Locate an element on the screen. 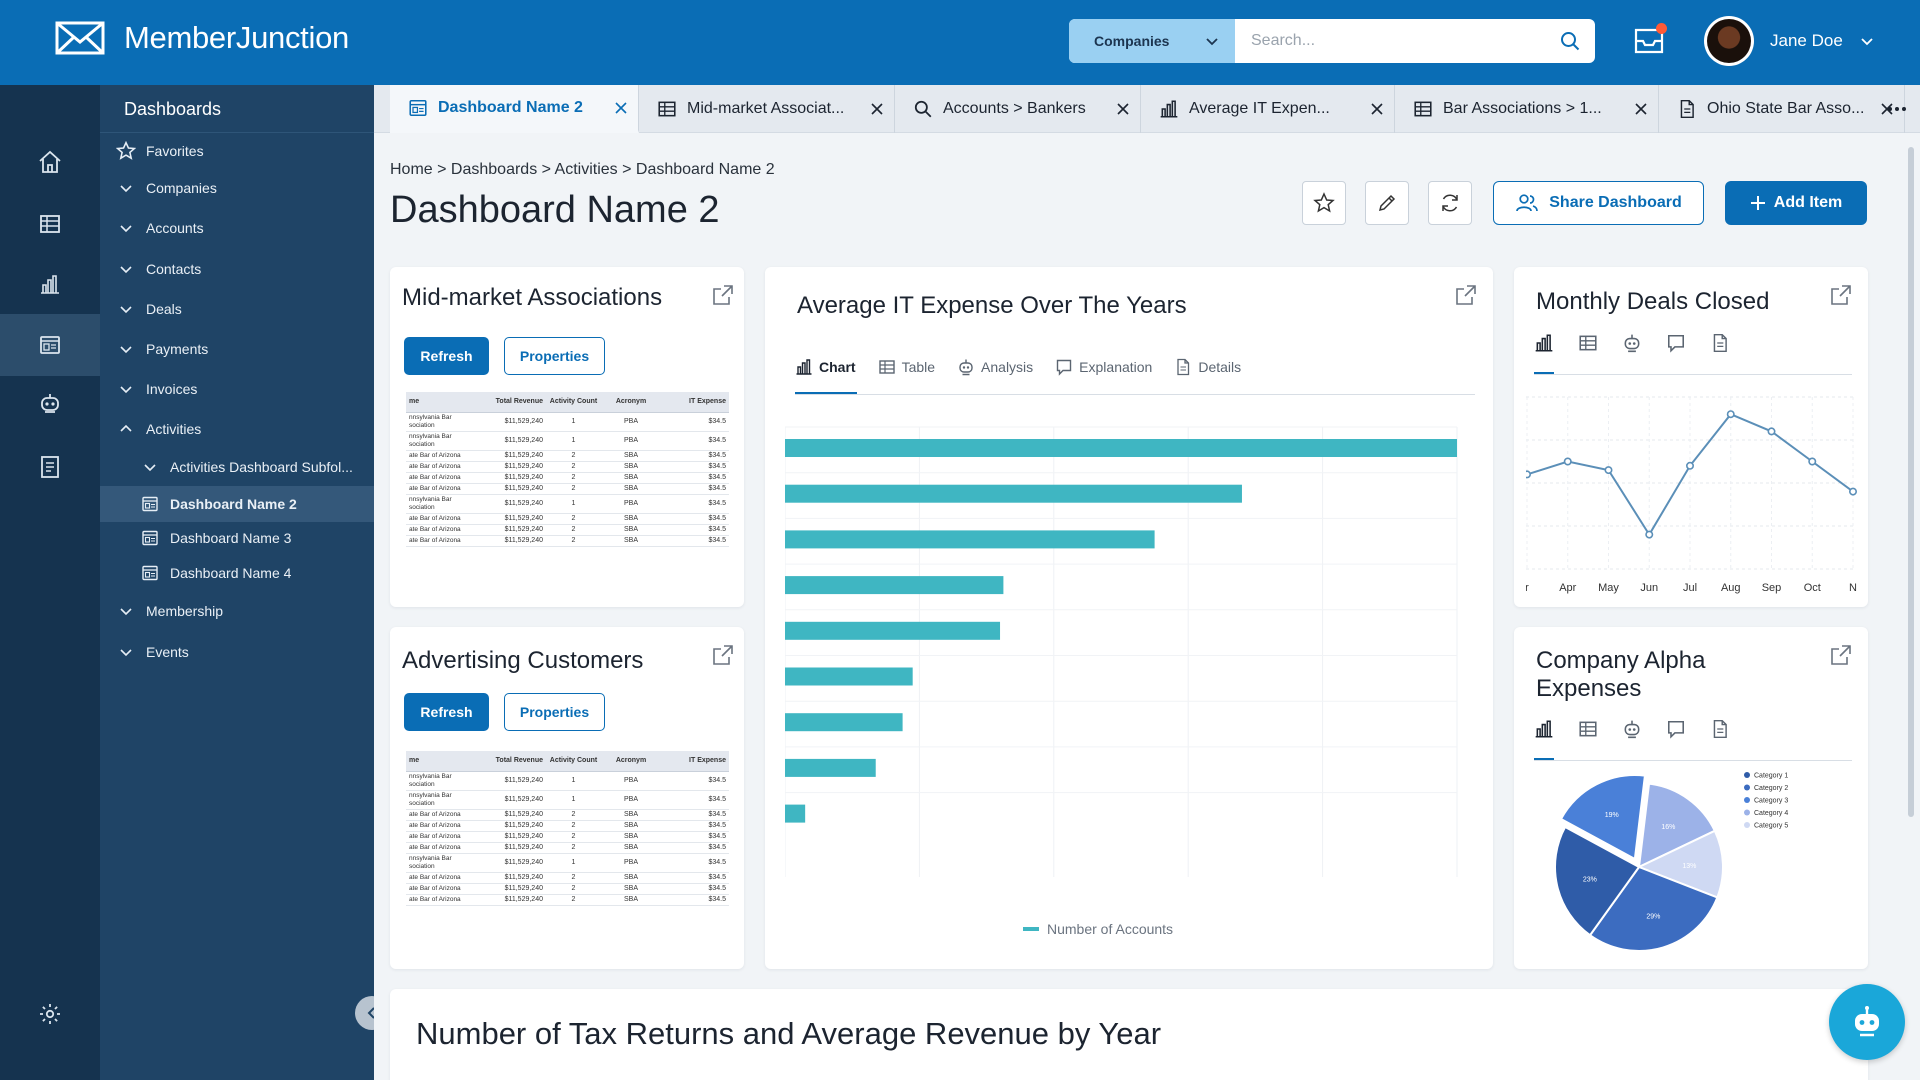 This screenshot has height=1080, width=1920. sidebar-item-deals: Deals is located at coordinates (237, 309).